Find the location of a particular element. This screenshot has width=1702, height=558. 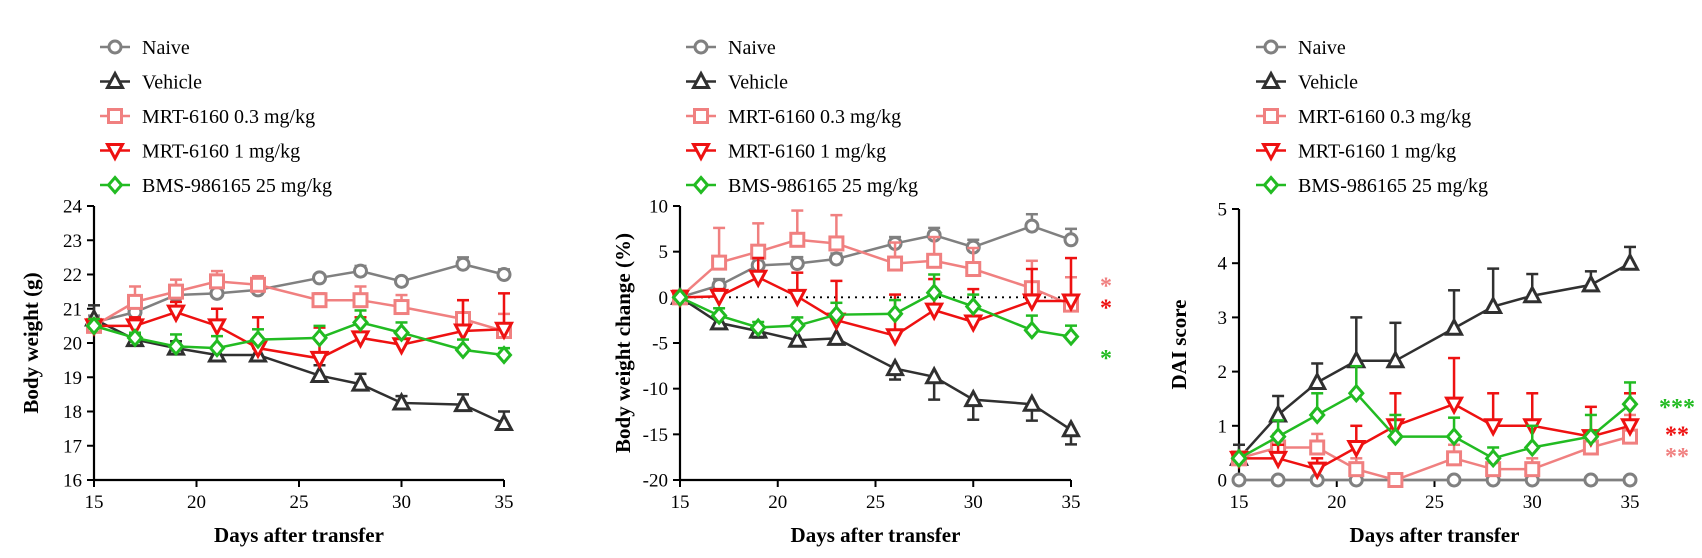

x-tick-label: 20 is located at coordinates (777, 502).